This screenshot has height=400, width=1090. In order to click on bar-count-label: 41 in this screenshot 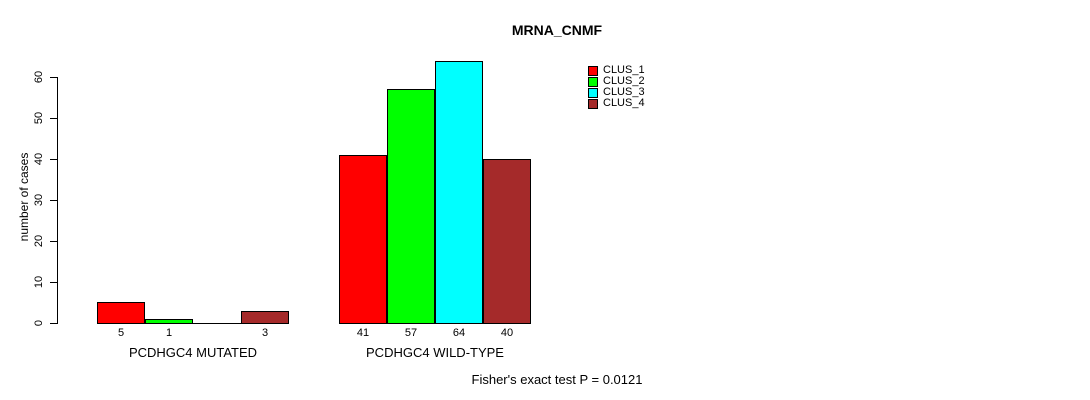, I will do `click(363, 333)`.